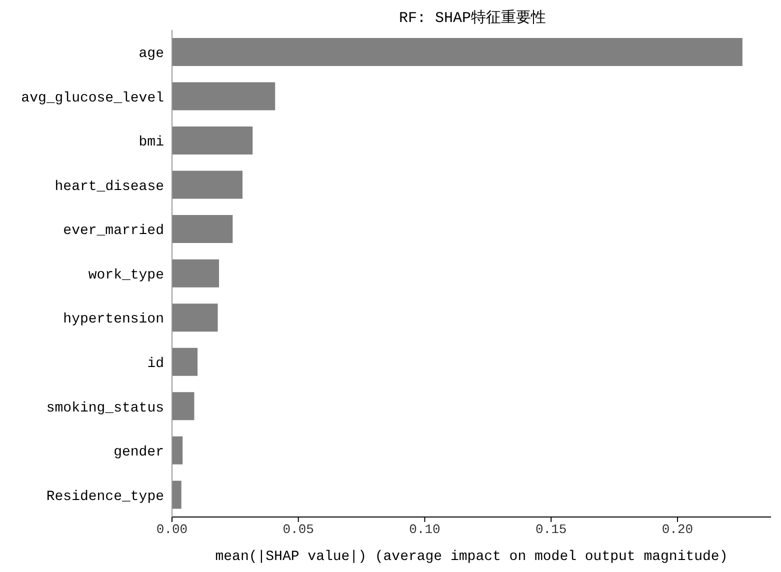  Describe the element at coordinates (92, 98) in the screenshot. I see `y-tick-label: avg_glucose_level` at that location.